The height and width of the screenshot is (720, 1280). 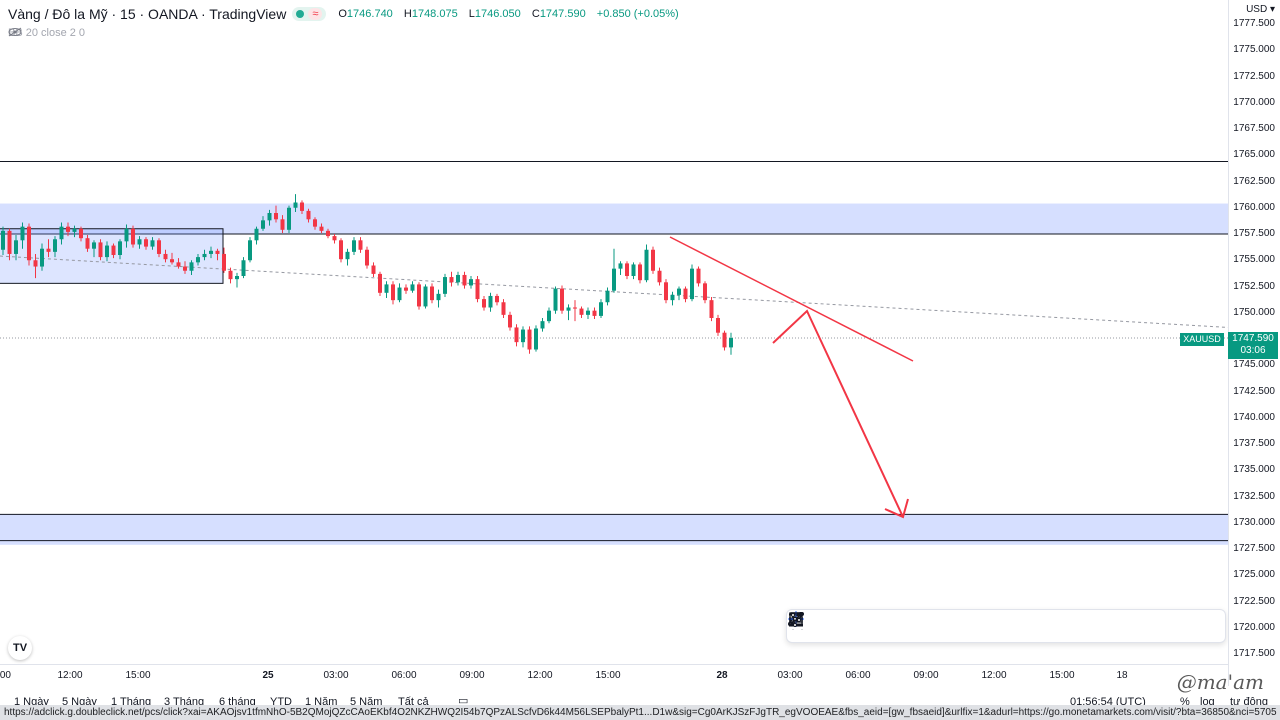 What do you see at coordinates (1254, 128) in the screenshot?
I see `price-tick-label: 1767.500` at bounding box center [1254, 128].